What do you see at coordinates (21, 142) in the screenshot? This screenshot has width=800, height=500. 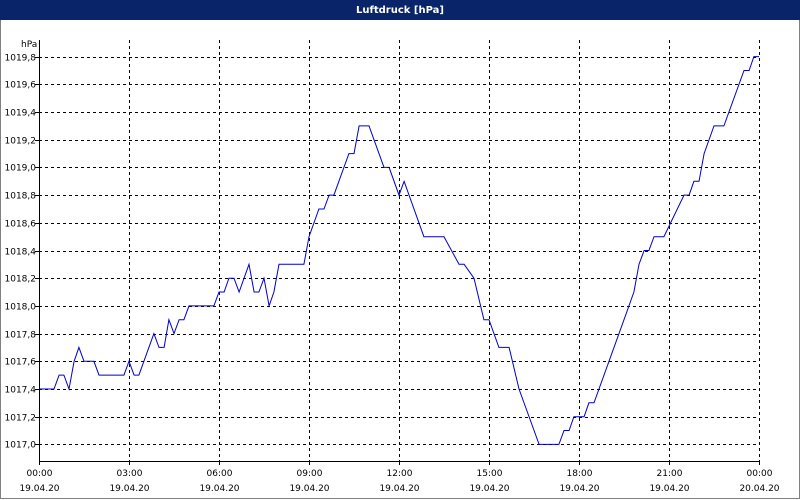 I see `y-tick-label: 1019,2` at bounding box center [21, 142].